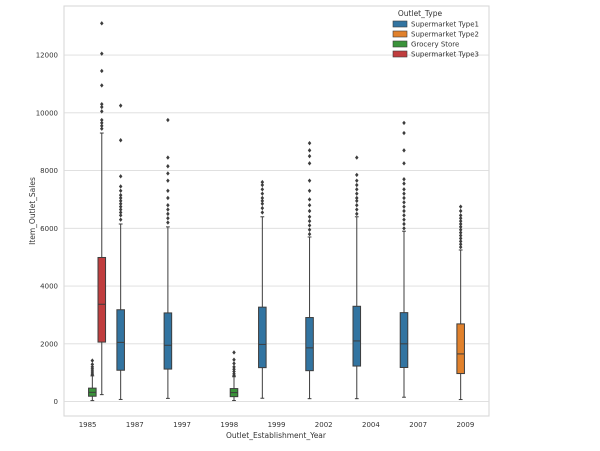 This screenshot has height=451, width=600. What do you see at coordinates (465, 425) in the screenshot?
I see `x-tick-label: 2009` at bounding box center [465, 425].